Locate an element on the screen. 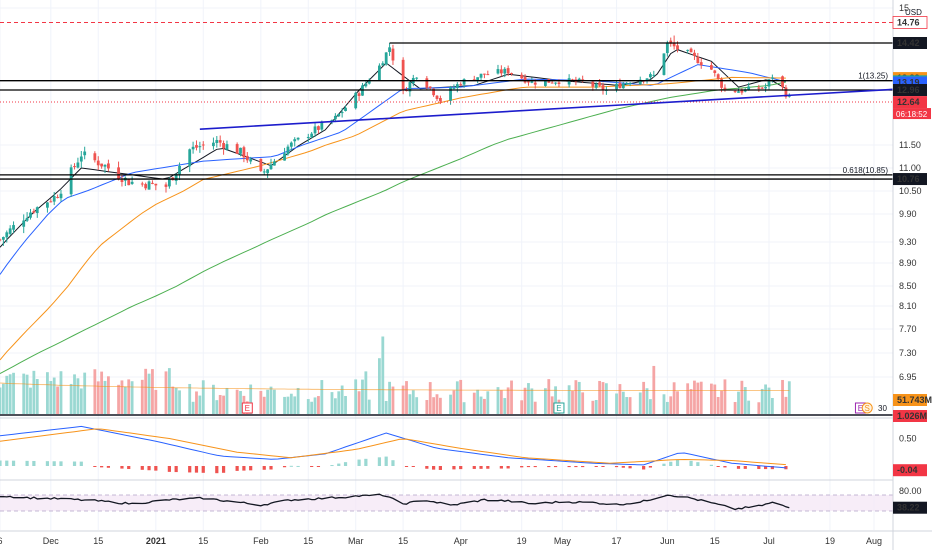 The width and height of the screenshot is (932, 550). macd-tick-label: 0.50 is located at coordinates (908, 439).